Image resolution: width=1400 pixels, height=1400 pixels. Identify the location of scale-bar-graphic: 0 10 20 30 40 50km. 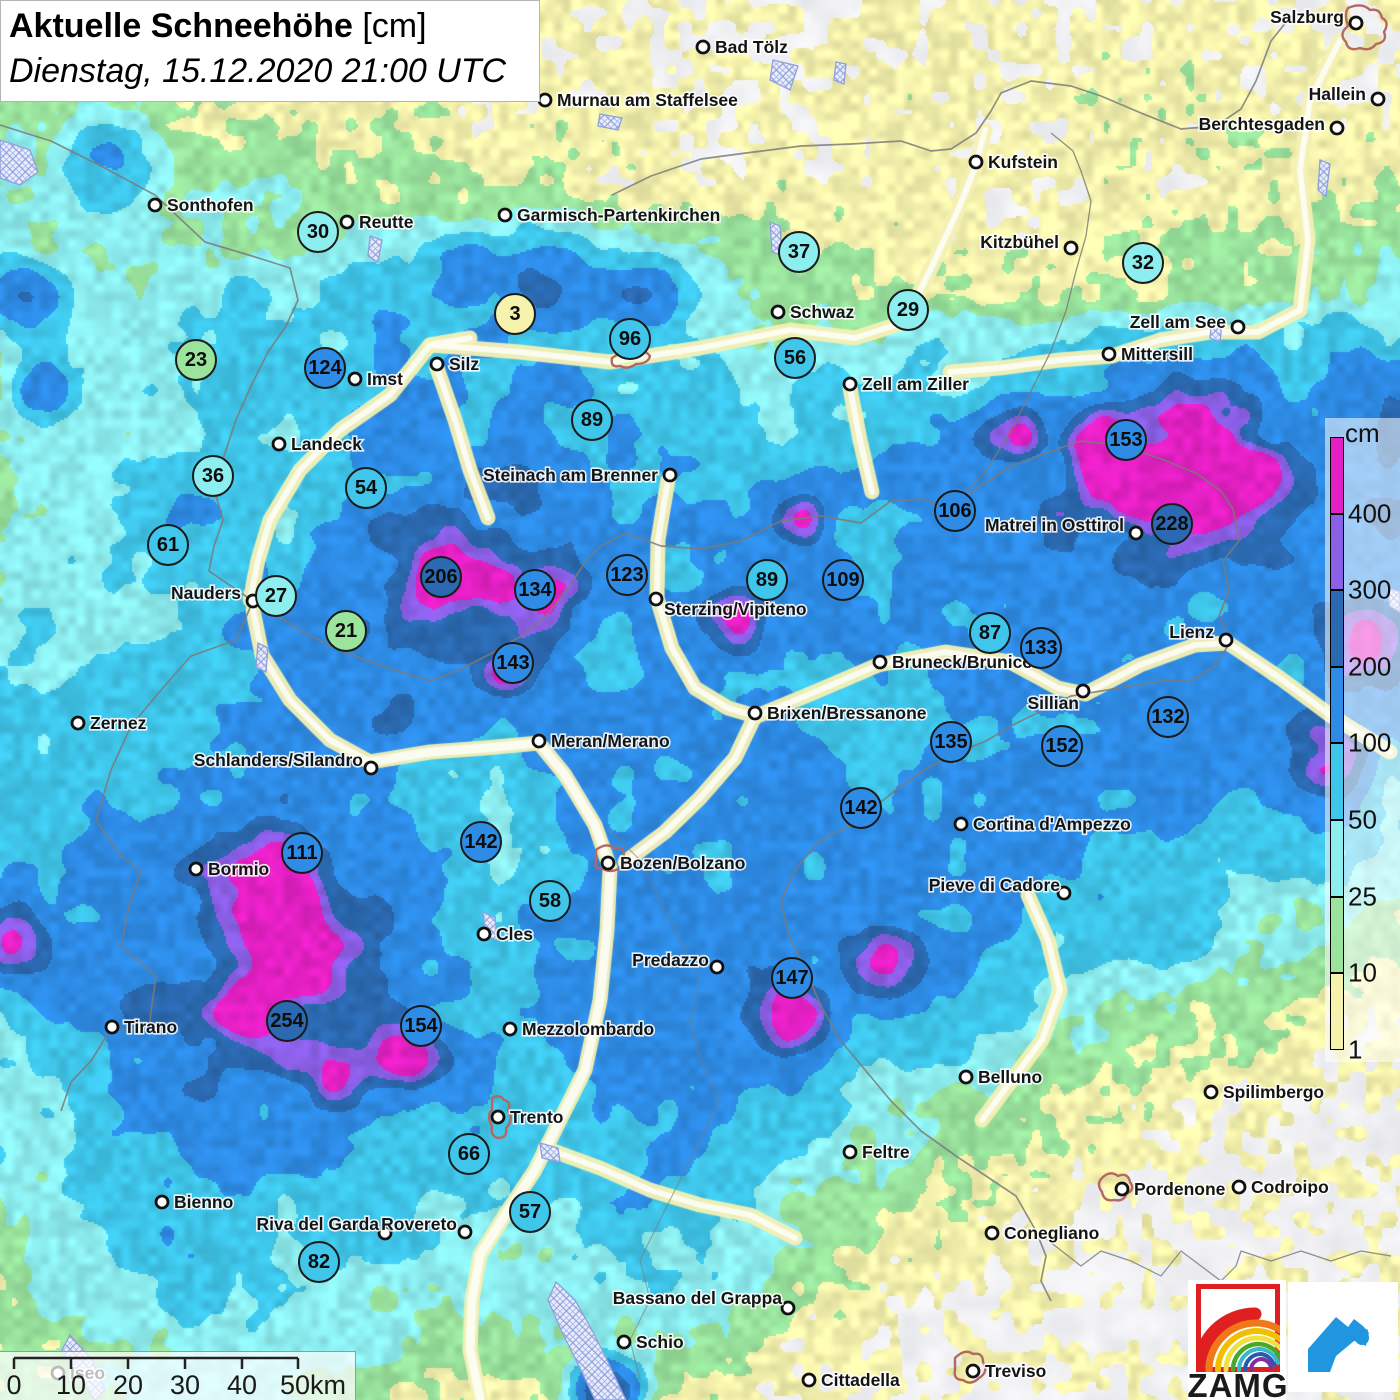
(176, 1378).